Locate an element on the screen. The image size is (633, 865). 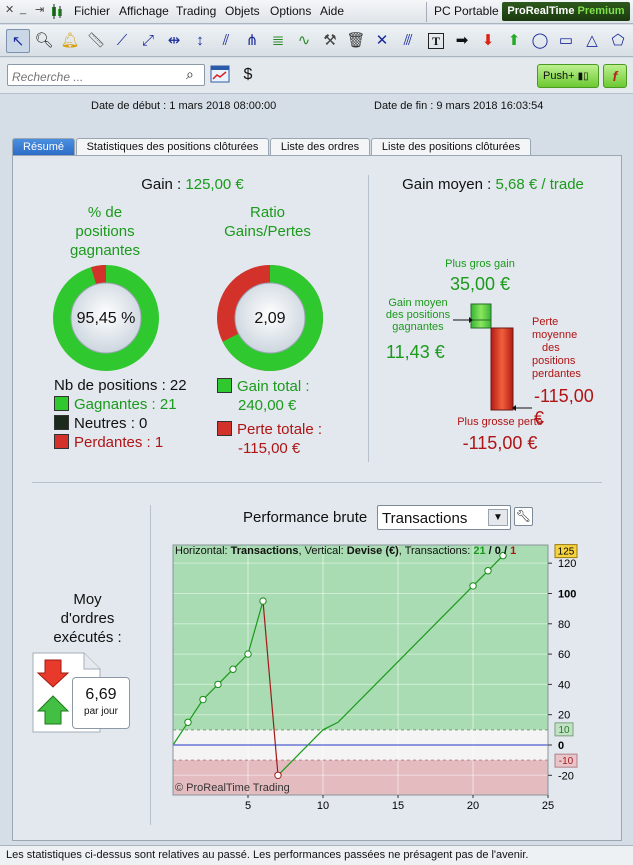
menu-divider is located at coordinates (426, 12).